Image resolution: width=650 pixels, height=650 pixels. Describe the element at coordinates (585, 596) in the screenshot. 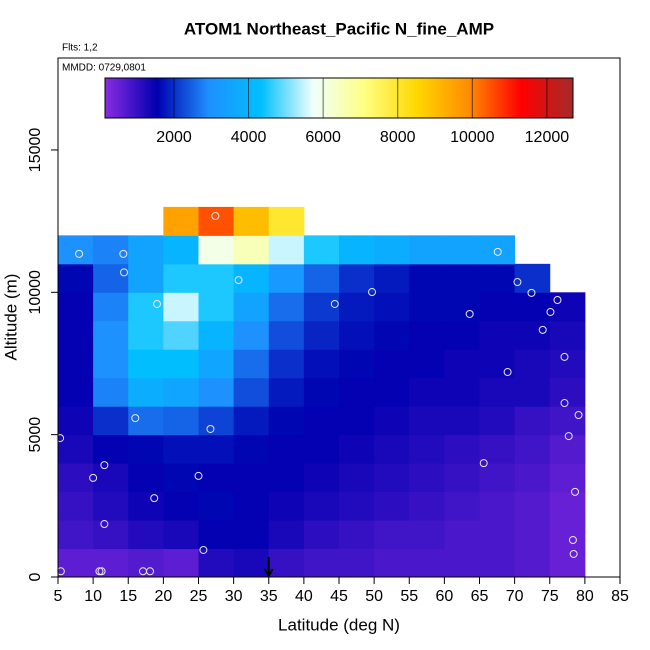

I see `x-tick-label: 80` at that location.